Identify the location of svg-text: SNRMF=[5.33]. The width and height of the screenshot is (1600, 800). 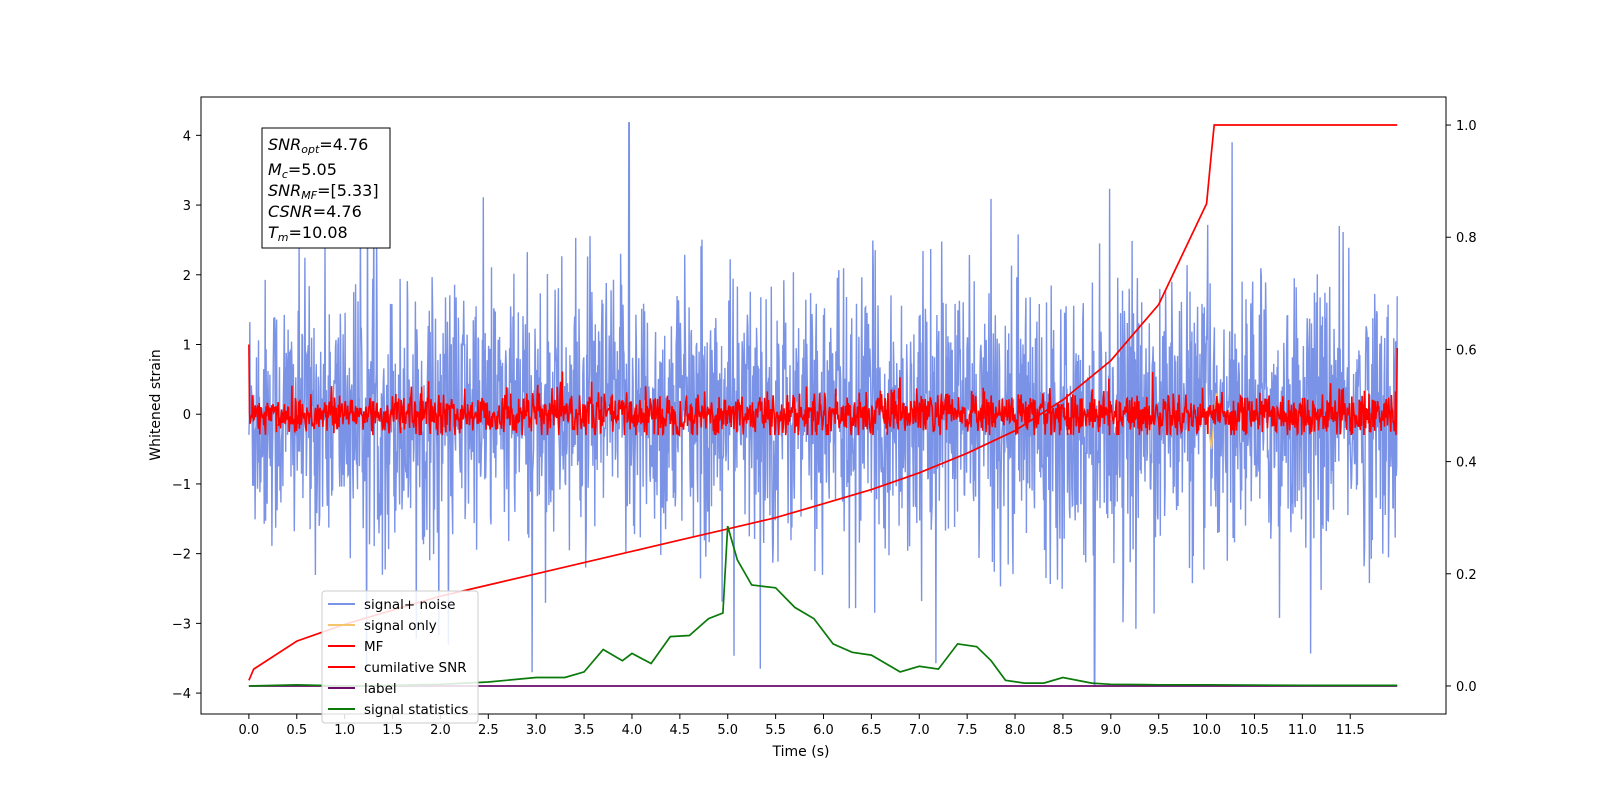
(323, 191).